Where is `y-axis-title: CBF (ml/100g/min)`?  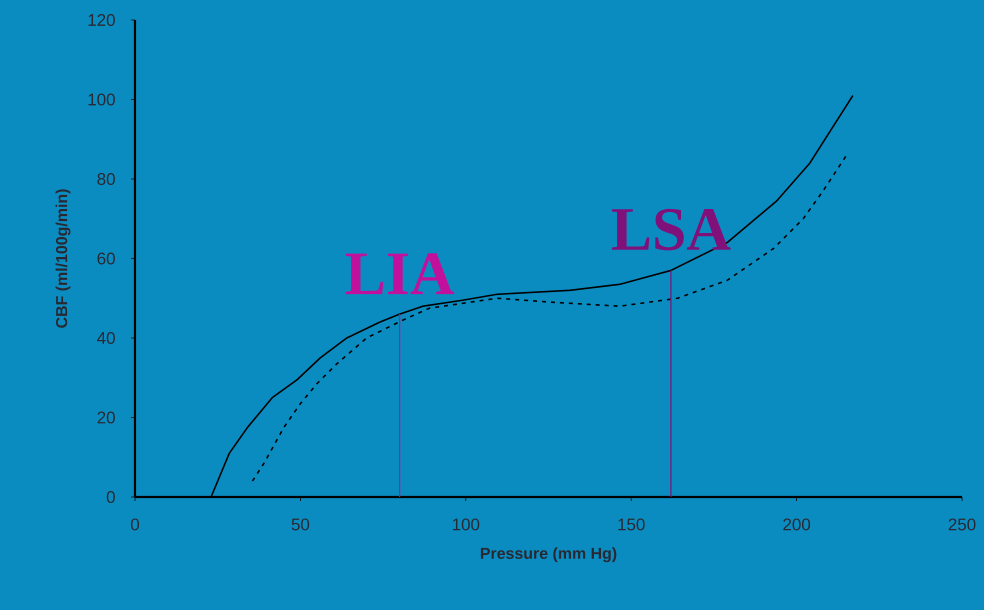
y-axis-title: CBF (ml/100g/min) is located at coordinates (63, 258).